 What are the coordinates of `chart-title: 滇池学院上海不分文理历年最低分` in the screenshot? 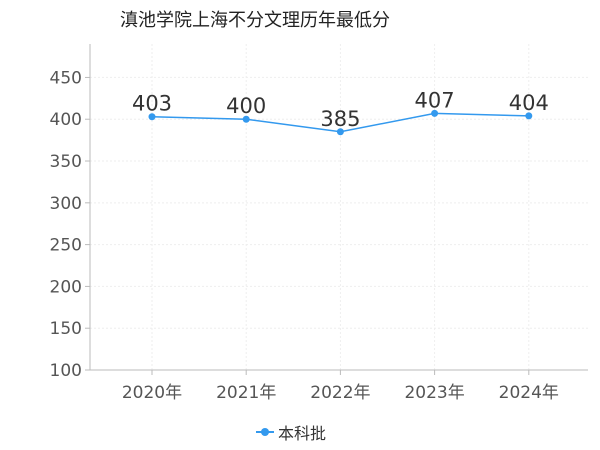 It's located at (255, 20).